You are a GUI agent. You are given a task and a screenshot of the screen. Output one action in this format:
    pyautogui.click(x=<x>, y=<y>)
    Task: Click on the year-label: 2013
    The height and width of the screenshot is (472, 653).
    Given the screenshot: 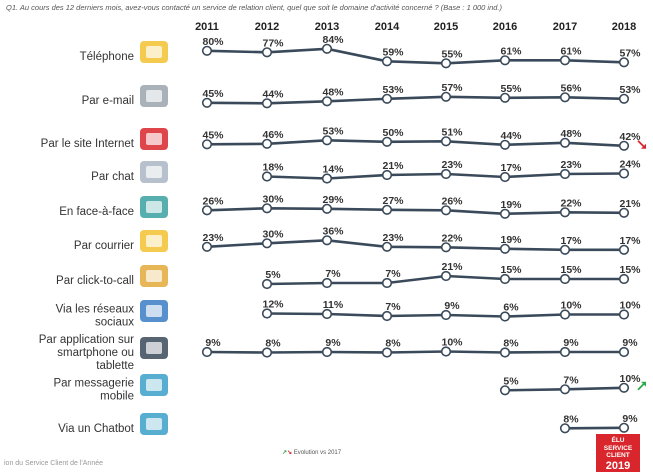 What is the action you would take?
    pyautogui.click(x=327, y=27)
    